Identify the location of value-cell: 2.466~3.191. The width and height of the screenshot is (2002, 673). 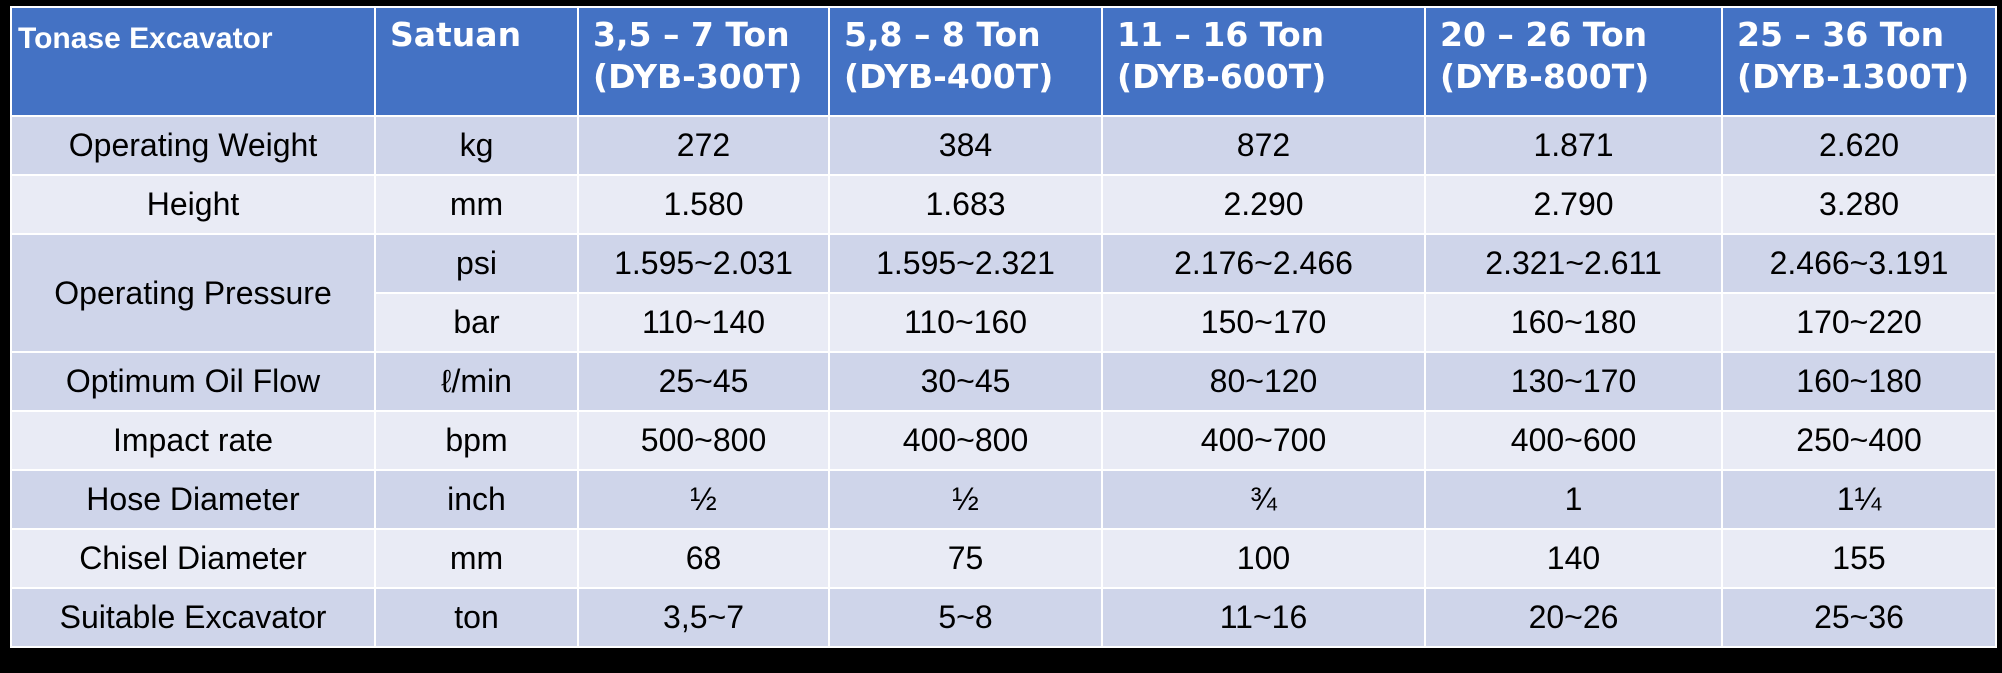
(1859, 263).